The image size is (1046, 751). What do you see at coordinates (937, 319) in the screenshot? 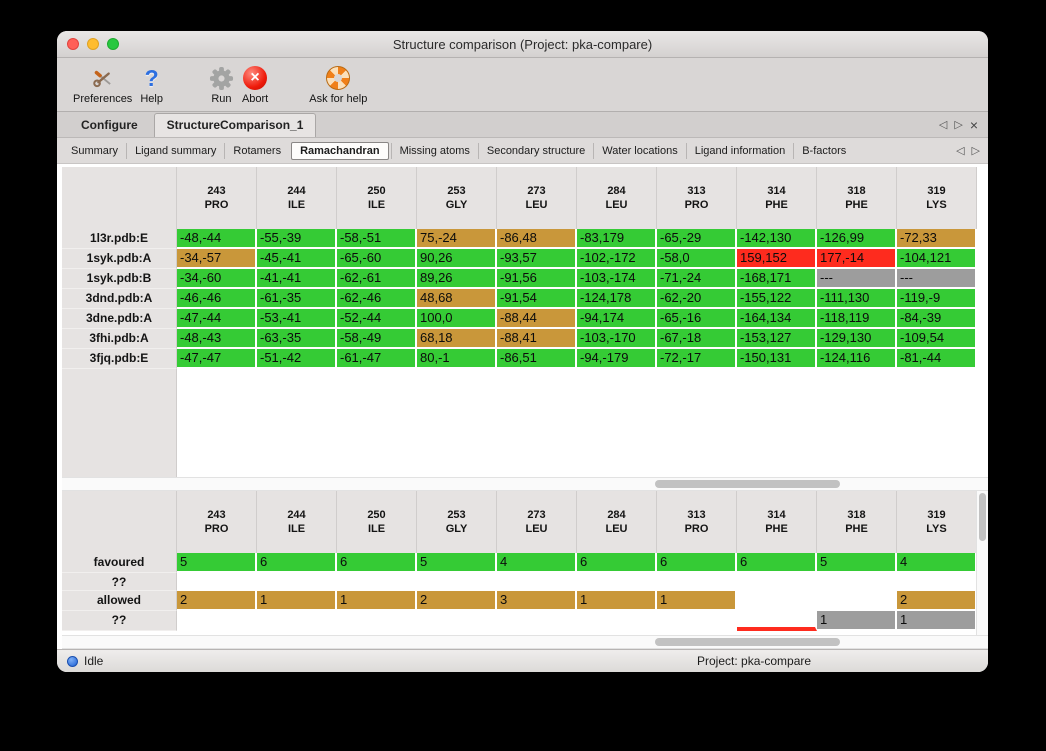
I see `data-cell: -84,-39` at bounding box center [937, 319].